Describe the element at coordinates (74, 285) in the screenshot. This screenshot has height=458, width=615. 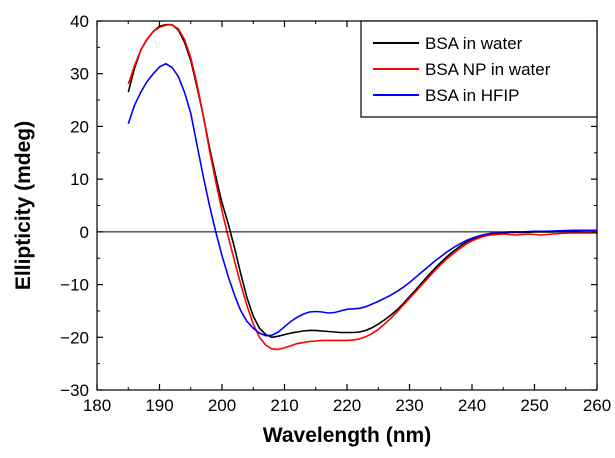
I see `y-tick-label: −10` at that location.